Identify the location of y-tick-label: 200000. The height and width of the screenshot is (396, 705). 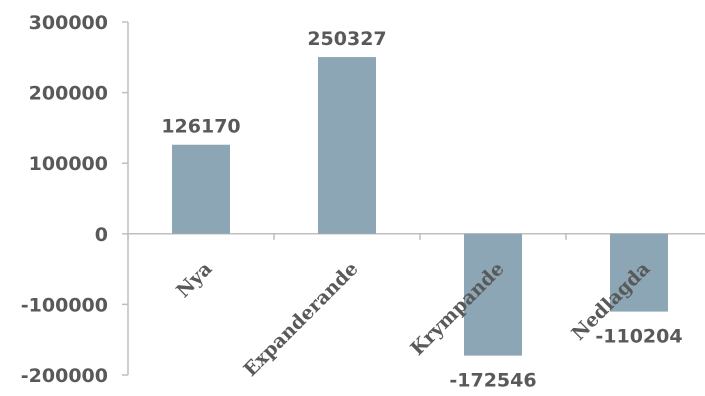
(68, 94).